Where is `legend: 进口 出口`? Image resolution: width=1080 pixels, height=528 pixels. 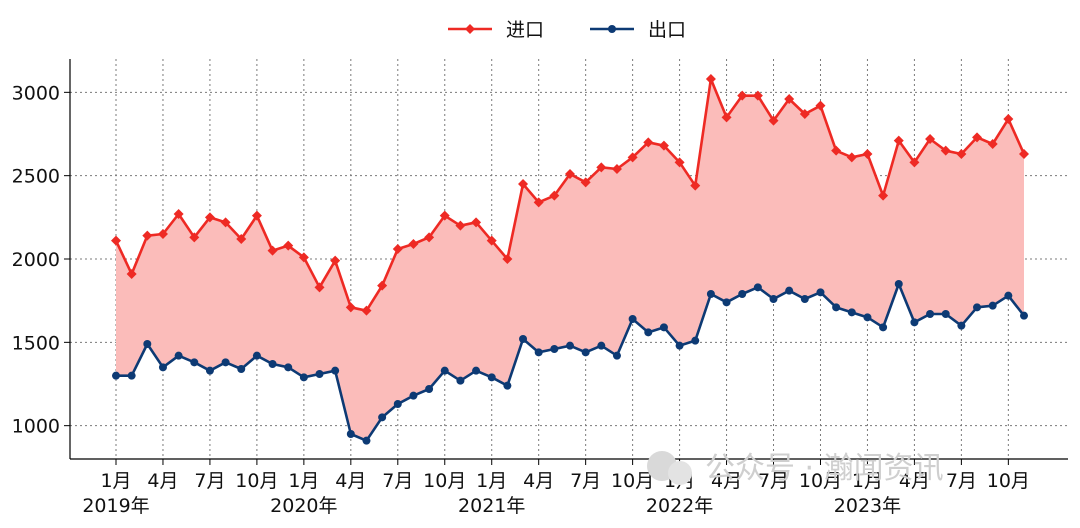
legend: 进口 出口 is located at coordinates (567, 30).